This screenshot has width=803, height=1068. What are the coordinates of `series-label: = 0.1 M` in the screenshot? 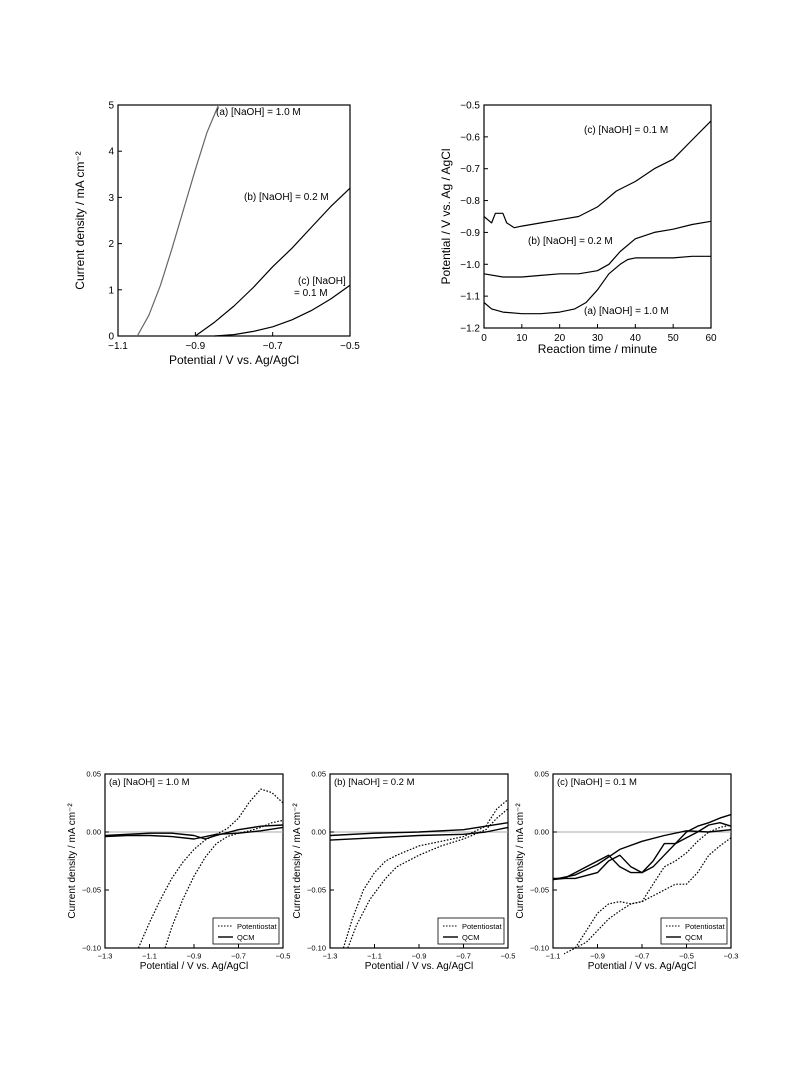 It's located at (311, 293).